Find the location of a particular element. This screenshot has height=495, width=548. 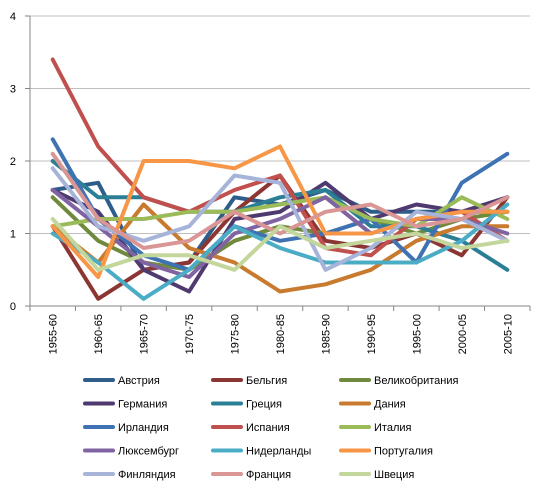

legend-label: Испания is located at coordinates (268, 428).